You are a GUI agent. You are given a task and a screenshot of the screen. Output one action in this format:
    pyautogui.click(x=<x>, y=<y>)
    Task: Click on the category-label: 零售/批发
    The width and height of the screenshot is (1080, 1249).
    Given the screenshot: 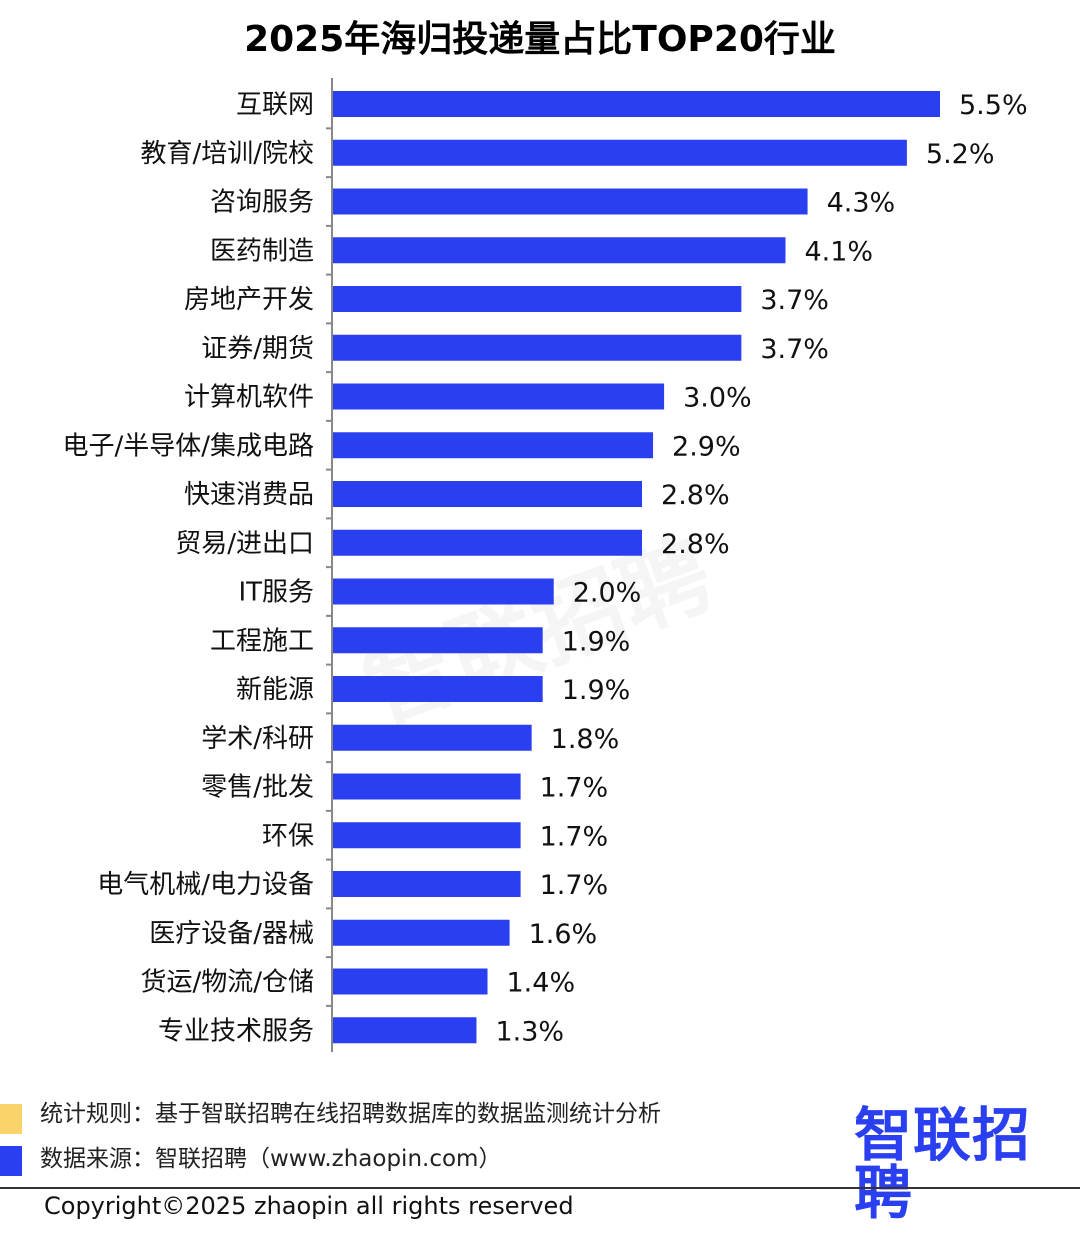 What is the action you would take?
    pyautogui.click(x=257, y=788)
    